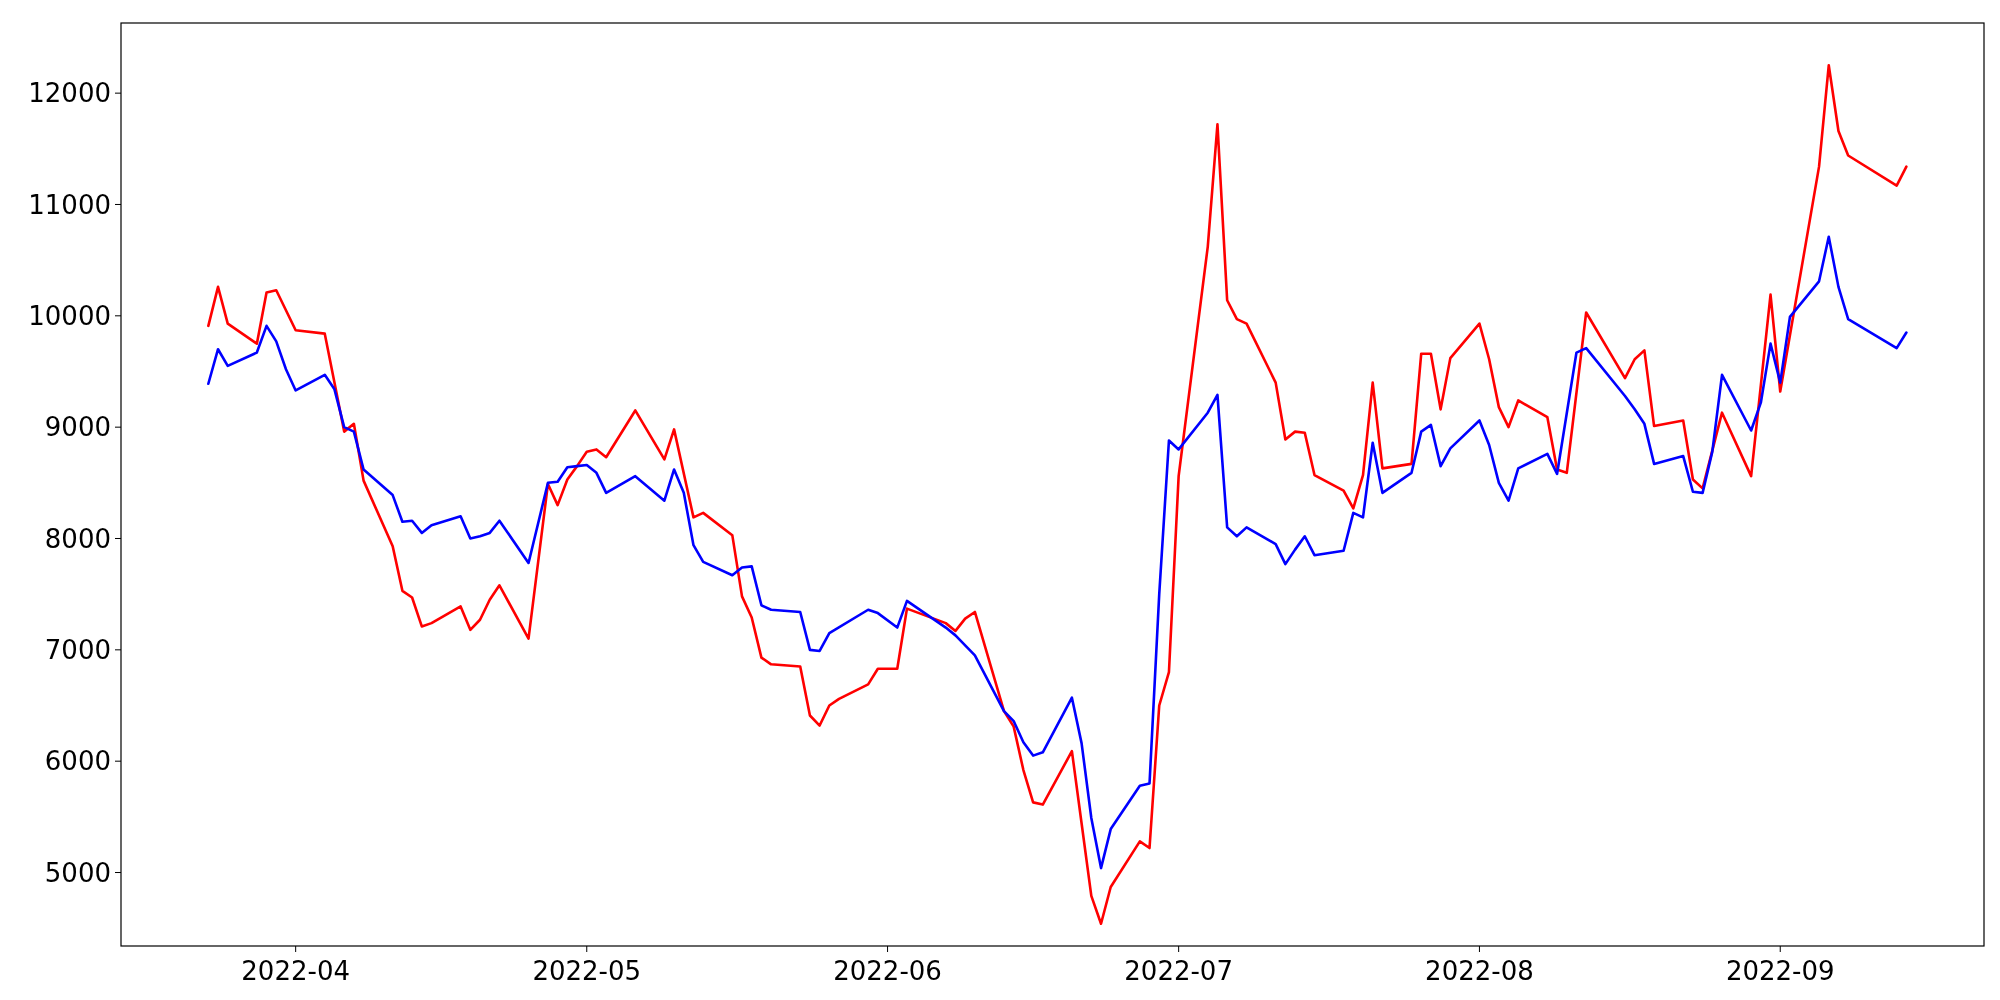 The image size is (2000, 1000). Describe the element at coordinates (1479, 971) in the screenshot. I see `x-tick-label: 2022-08` at that location.